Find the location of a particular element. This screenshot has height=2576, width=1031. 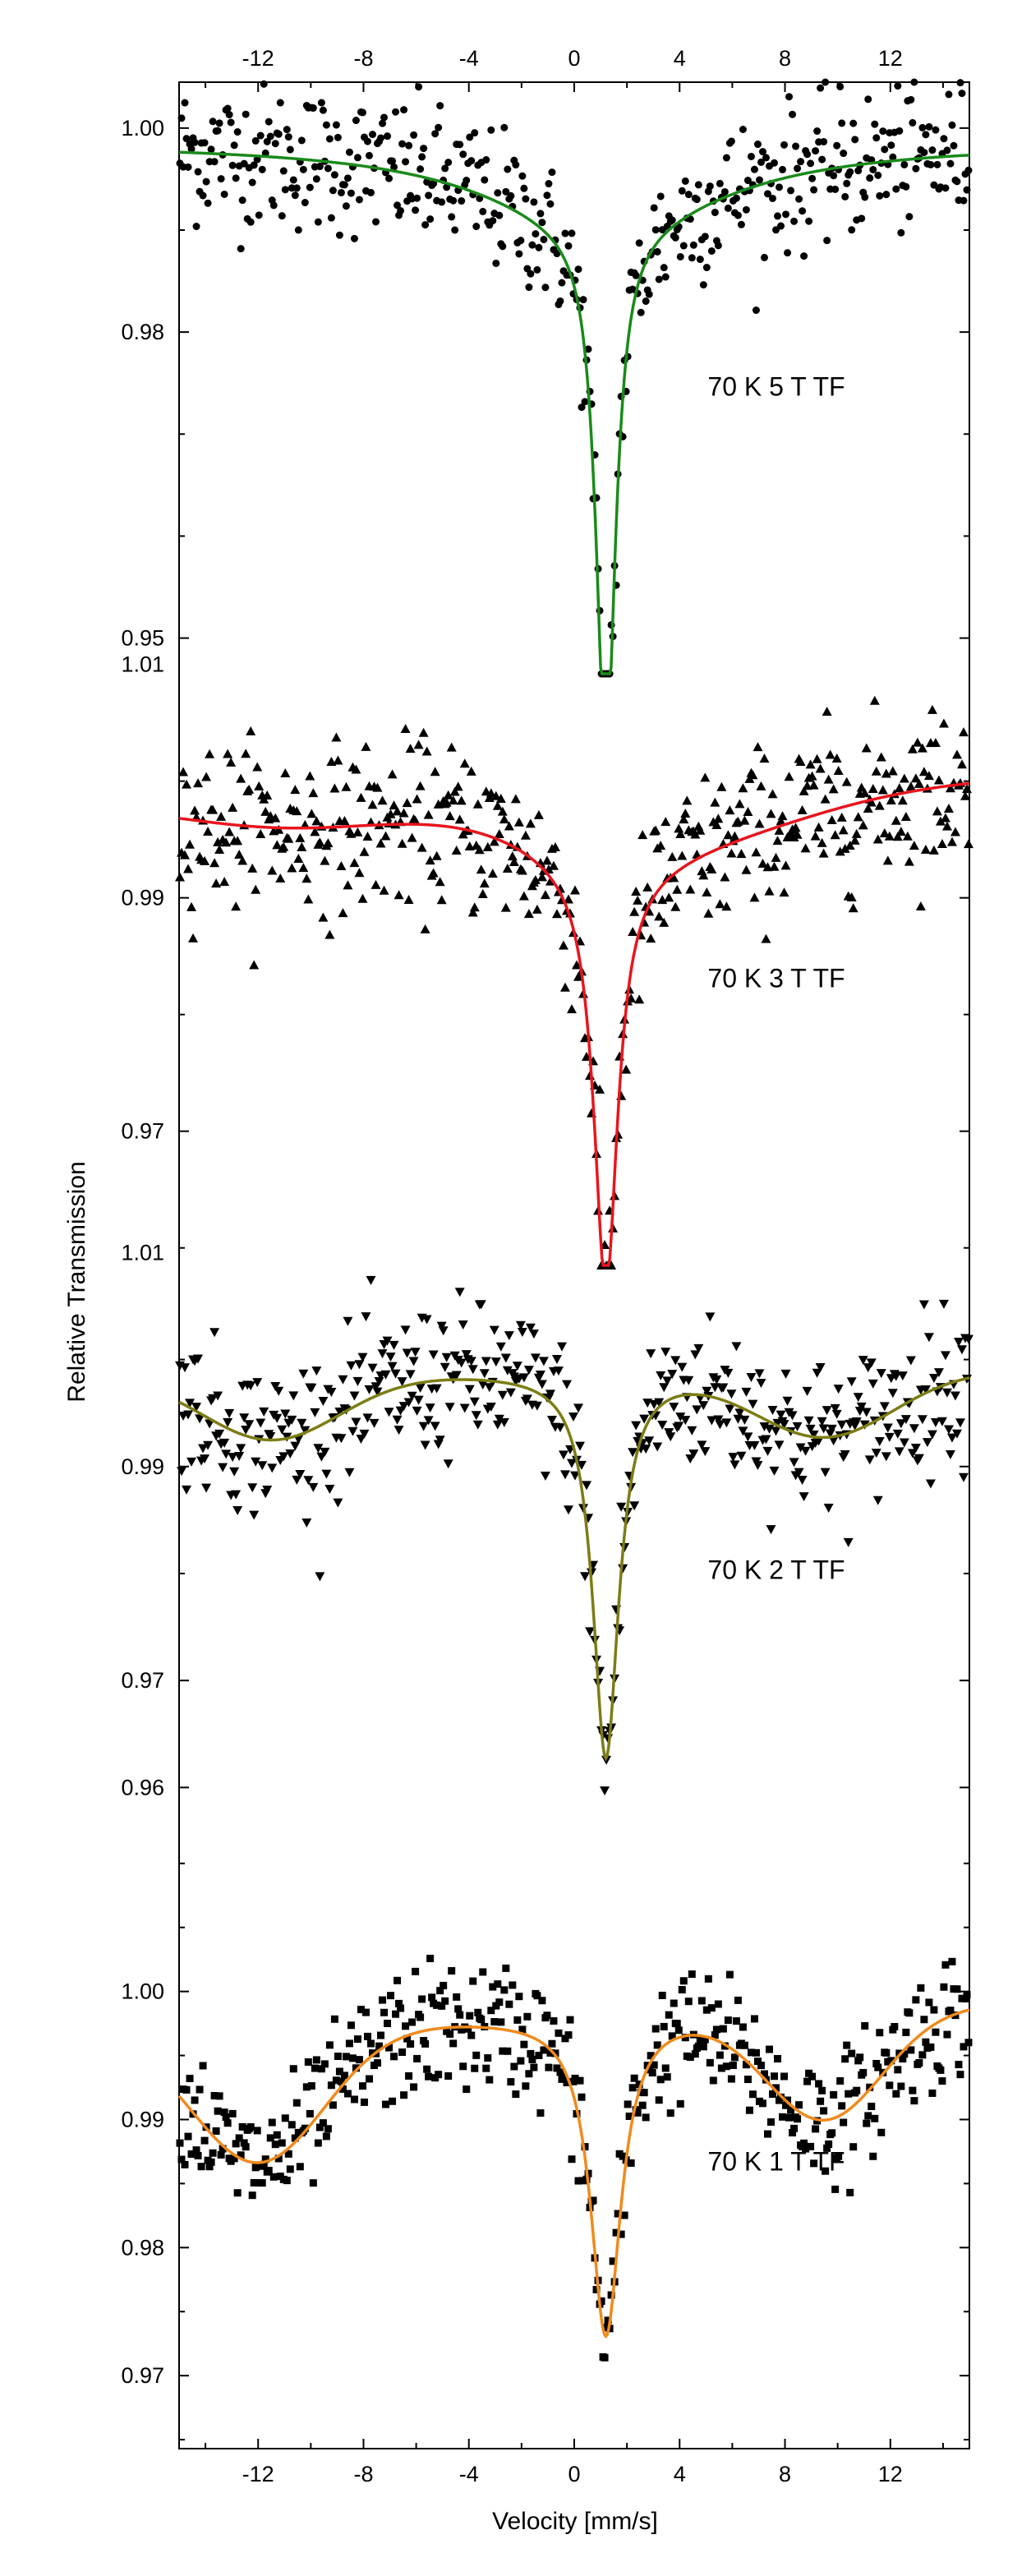

x-tick-label-top: 12 is located at coordinates (890, 58).